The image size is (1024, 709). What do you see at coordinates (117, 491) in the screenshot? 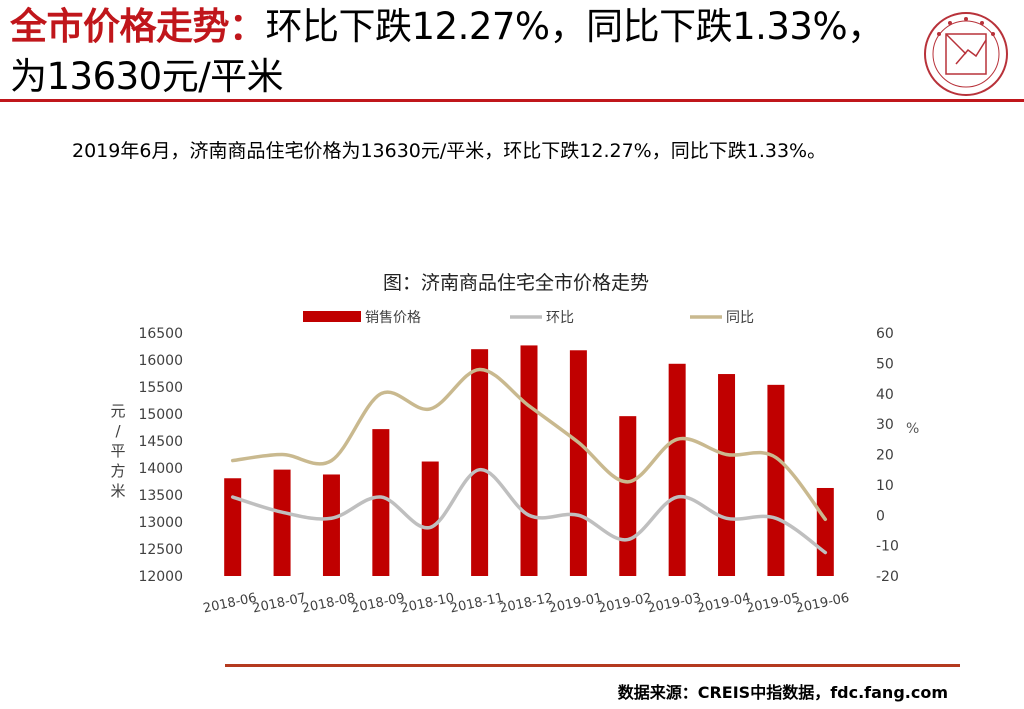
I see `y-label-char: 米` at bounding box center [117, 491].